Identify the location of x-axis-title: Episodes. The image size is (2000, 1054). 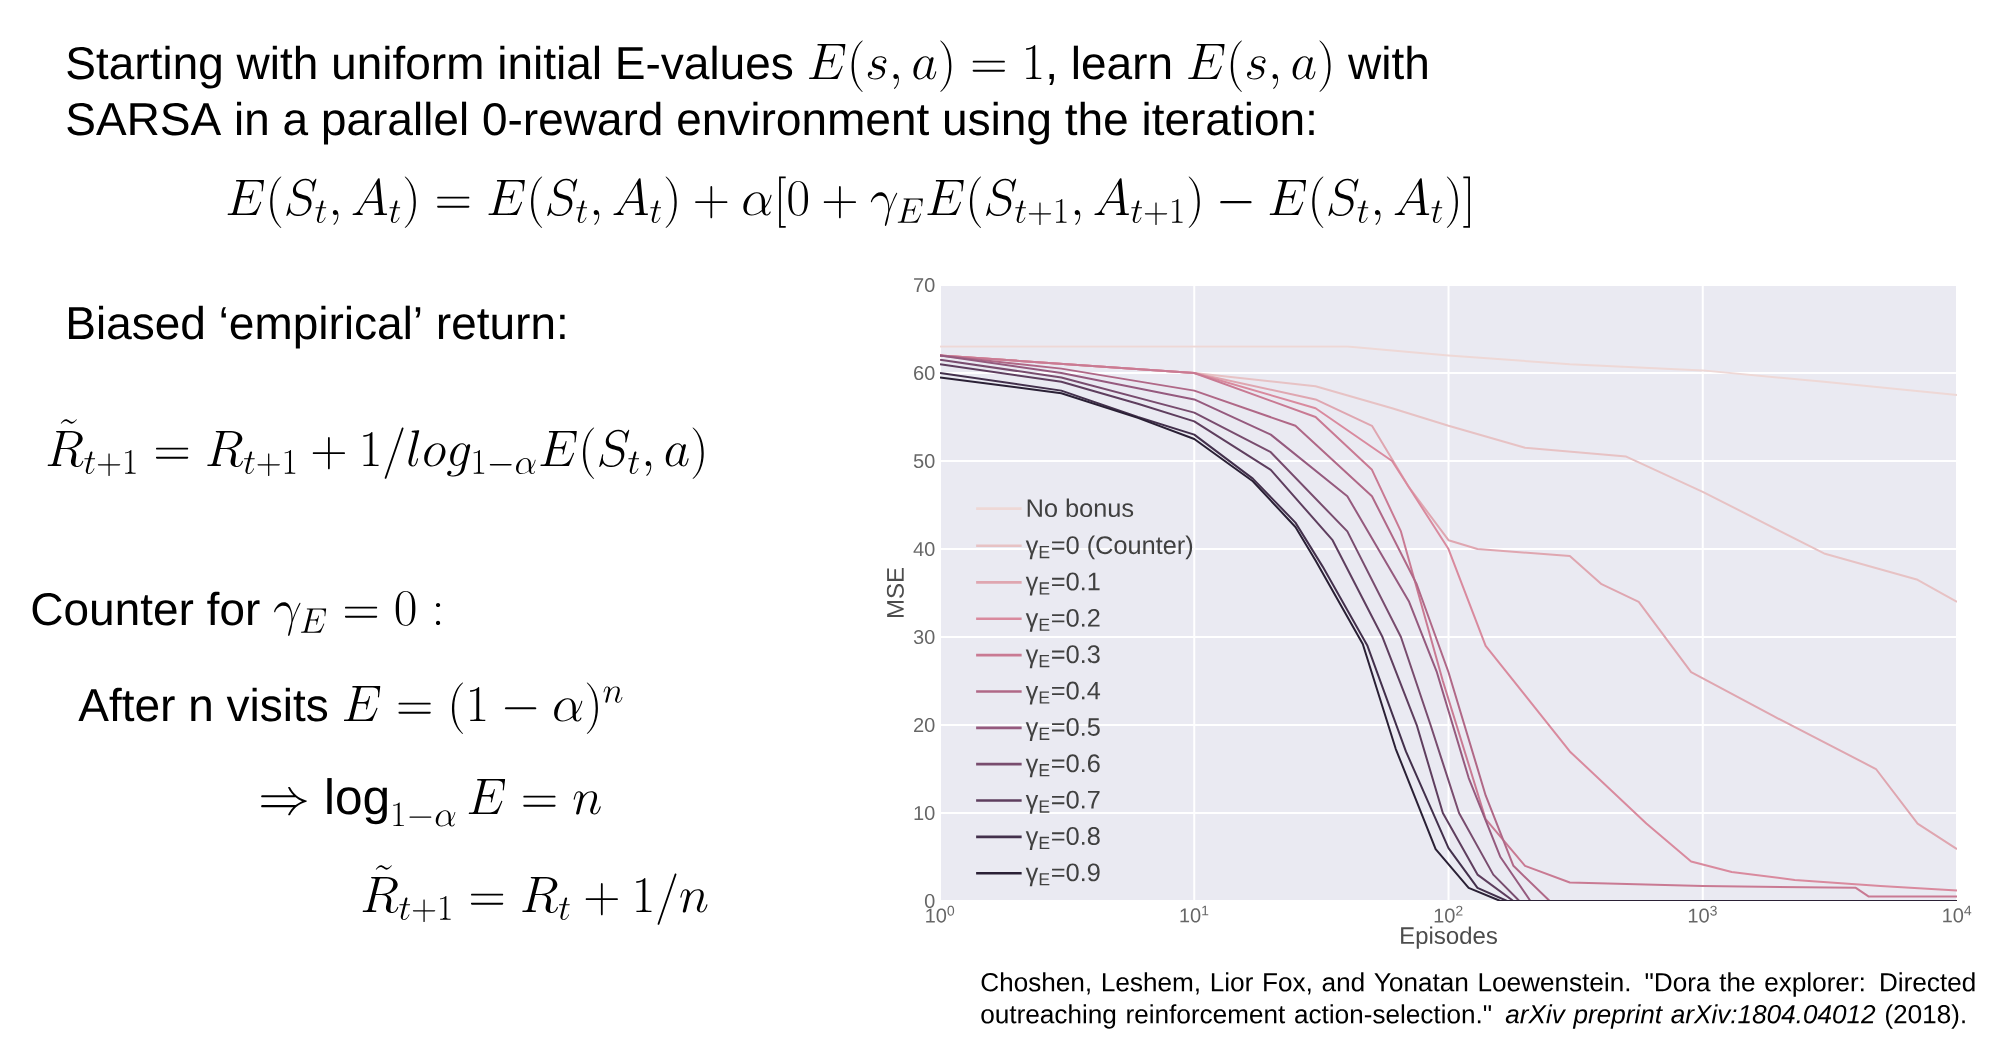
(1449, 937).